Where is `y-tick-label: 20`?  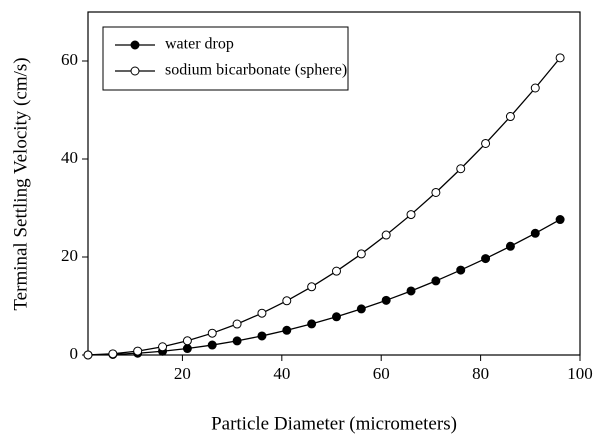 y-tick-label: 20 is located at coordinates (69, 255).